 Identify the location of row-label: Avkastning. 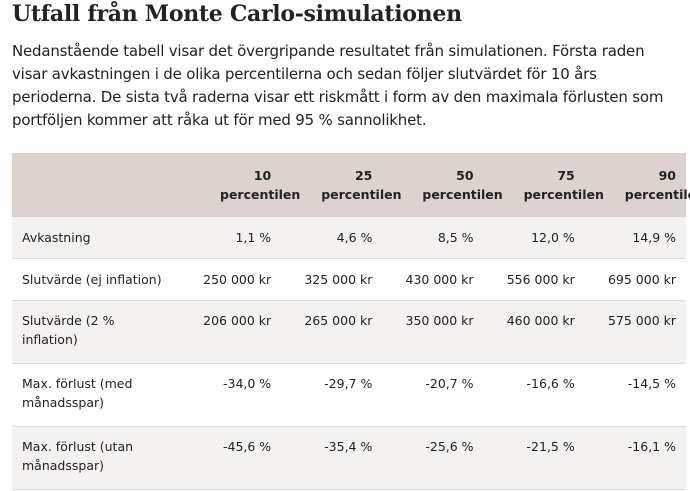
(96, 238).